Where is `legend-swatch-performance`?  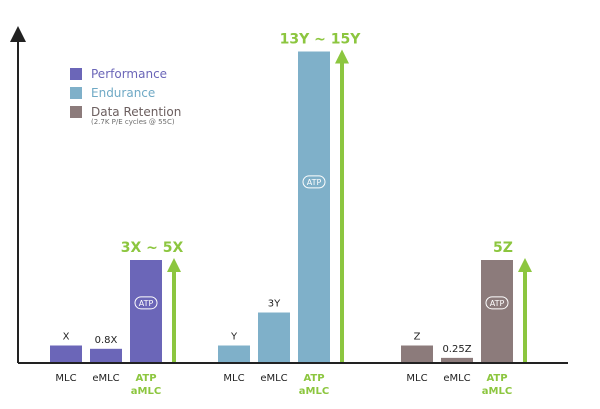 legend-swatch-performance is located at coordinates (76, 73).